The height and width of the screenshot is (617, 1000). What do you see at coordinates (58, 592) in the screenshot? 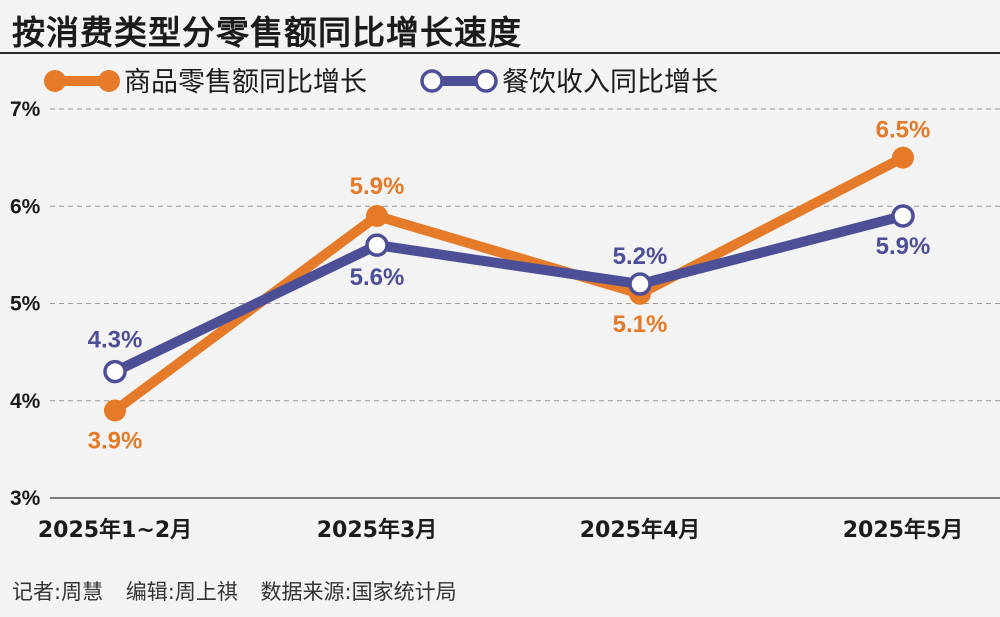
I see `reporter-credit: 记者:周慧` at bounding box center [58, 592].